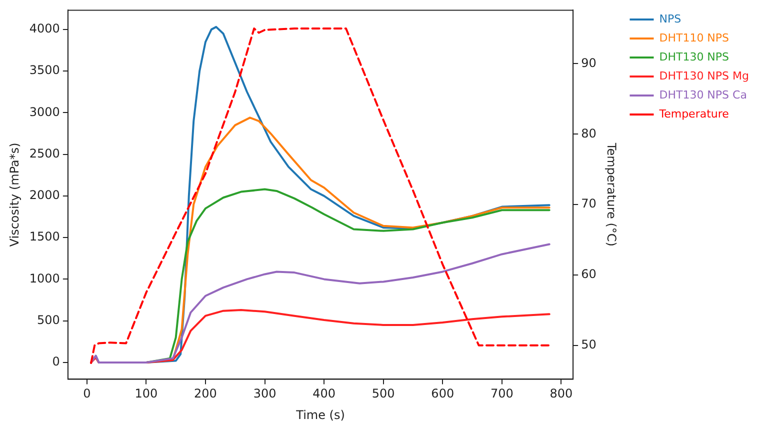 This screenshot has height=431, width=765. Describe the element at coordinates (14, 194) in the screenshot. I see `y-axis-title: Viscosity (mPa*s)` at that location.